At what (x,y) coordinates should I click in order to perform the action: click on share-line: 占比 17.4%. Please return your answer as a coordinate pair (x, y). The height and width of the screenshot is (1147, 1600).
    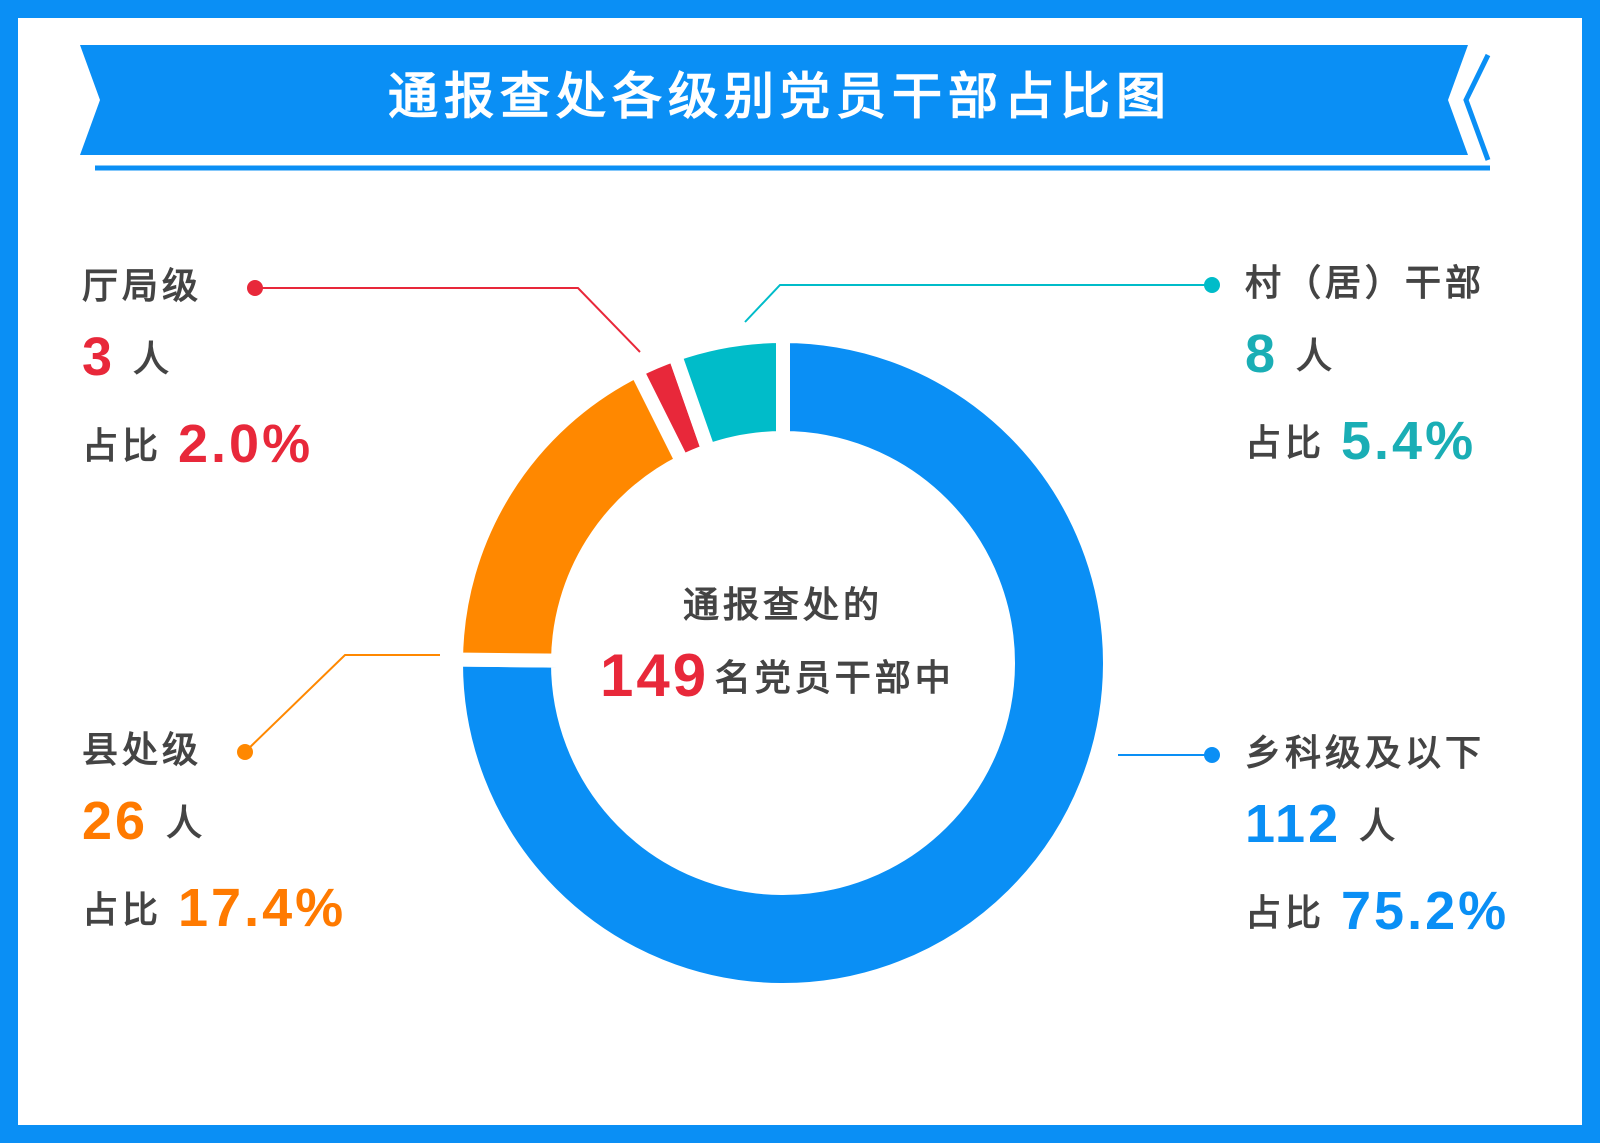
    Looking at the image, I should click on (214, 908).